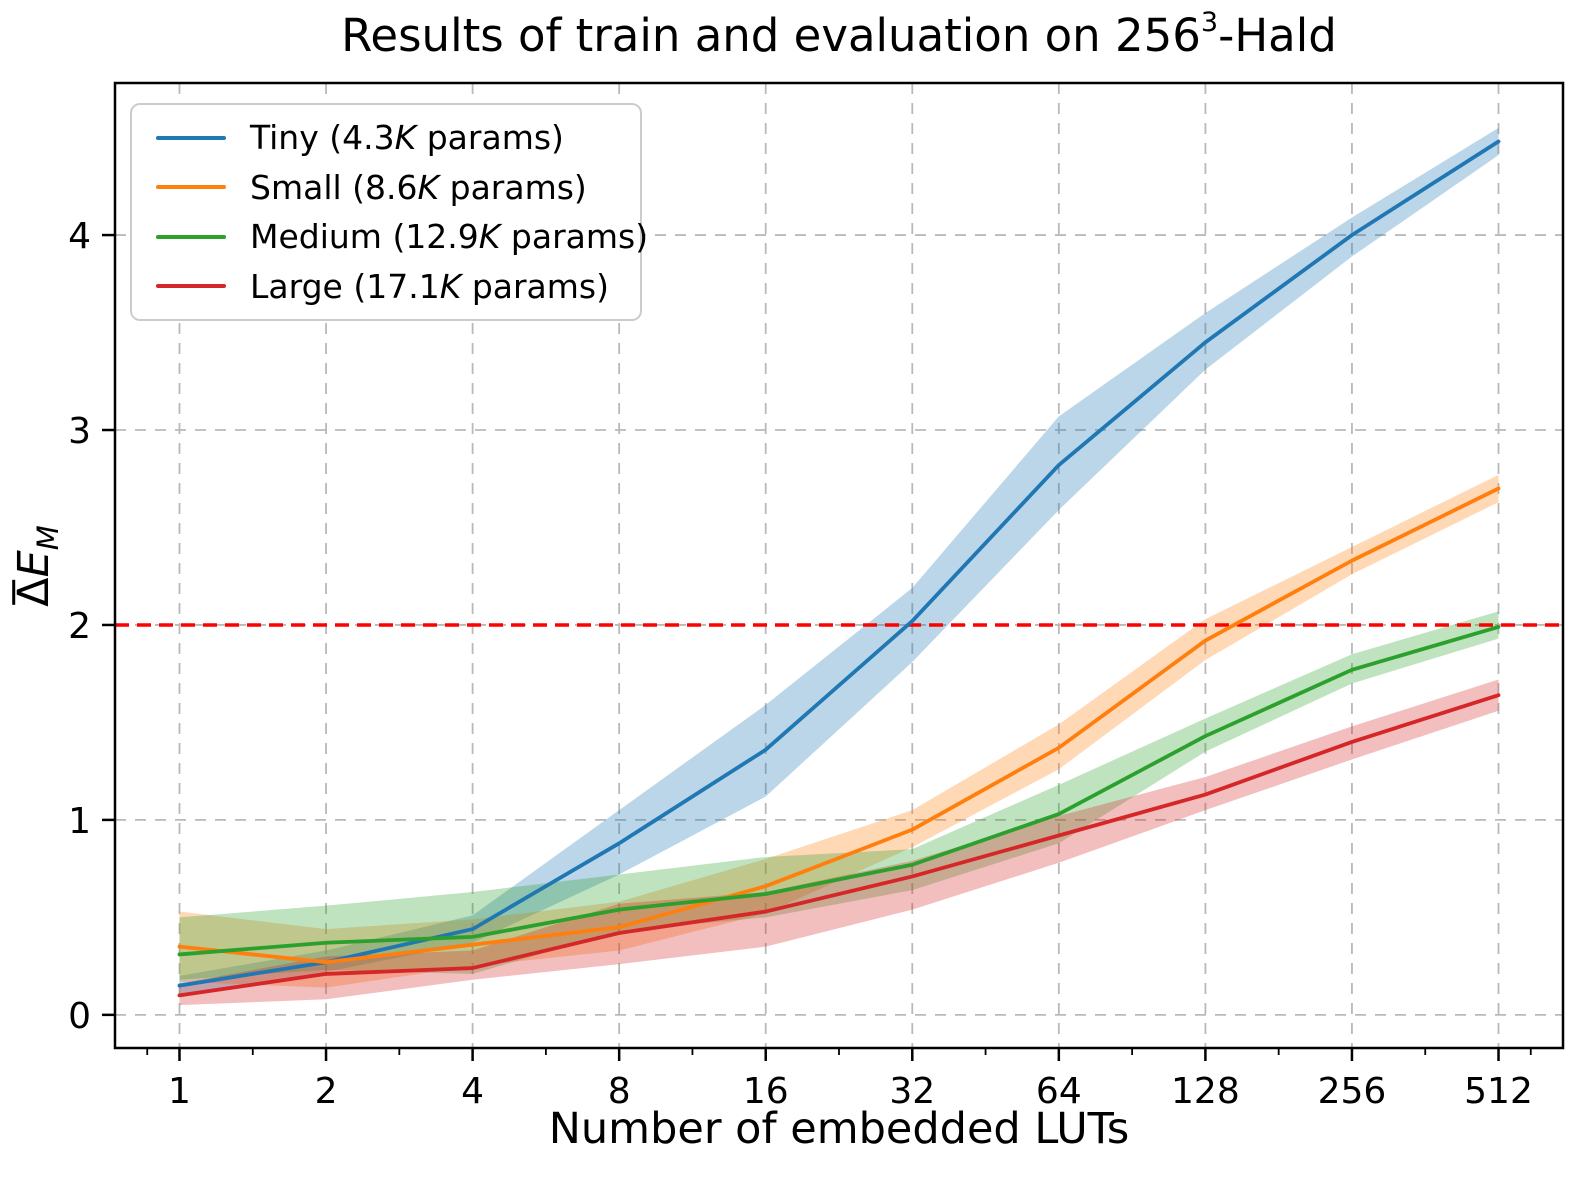 The width and height of the screenshot is (1577, 1182). What do you see at coordinates (1498, 1091) in the screenshot?
I see `x-tick-label: 512` at bounding box center [1498, 1091].